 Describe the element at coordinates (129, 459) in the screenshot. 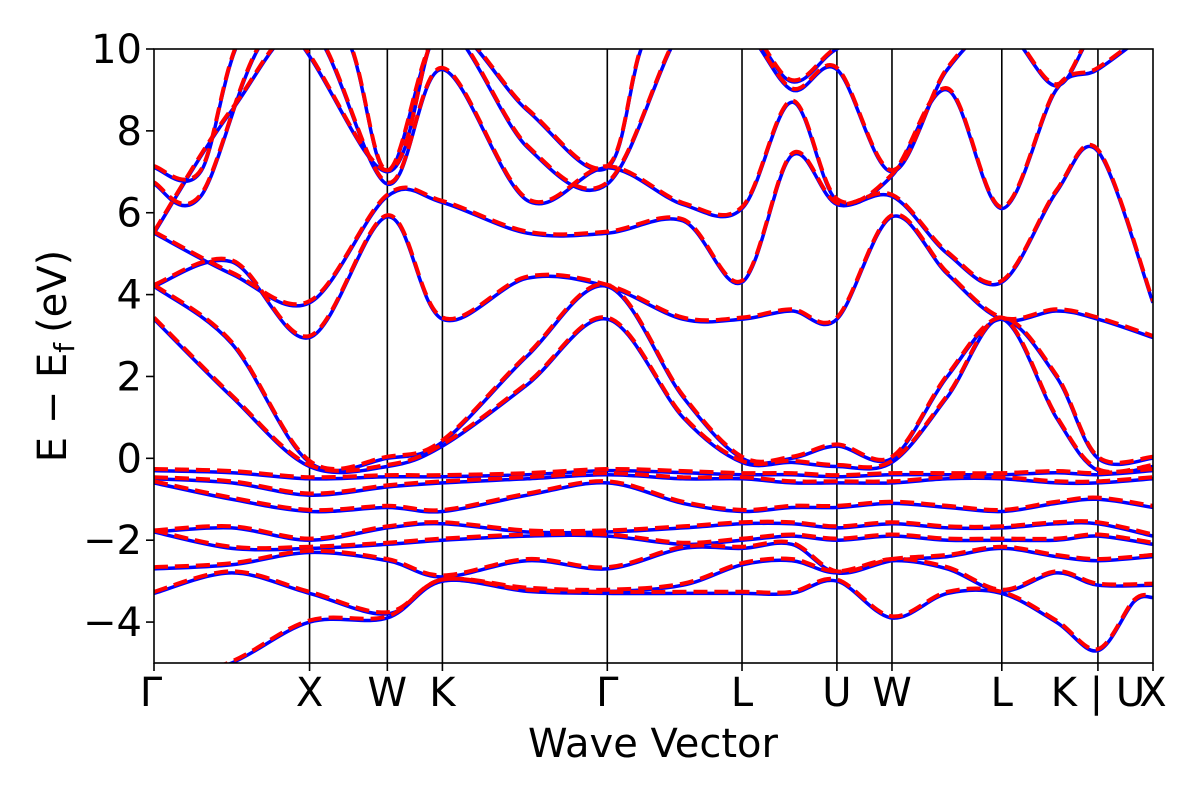

I see `y-tick-label: 0` at that location.